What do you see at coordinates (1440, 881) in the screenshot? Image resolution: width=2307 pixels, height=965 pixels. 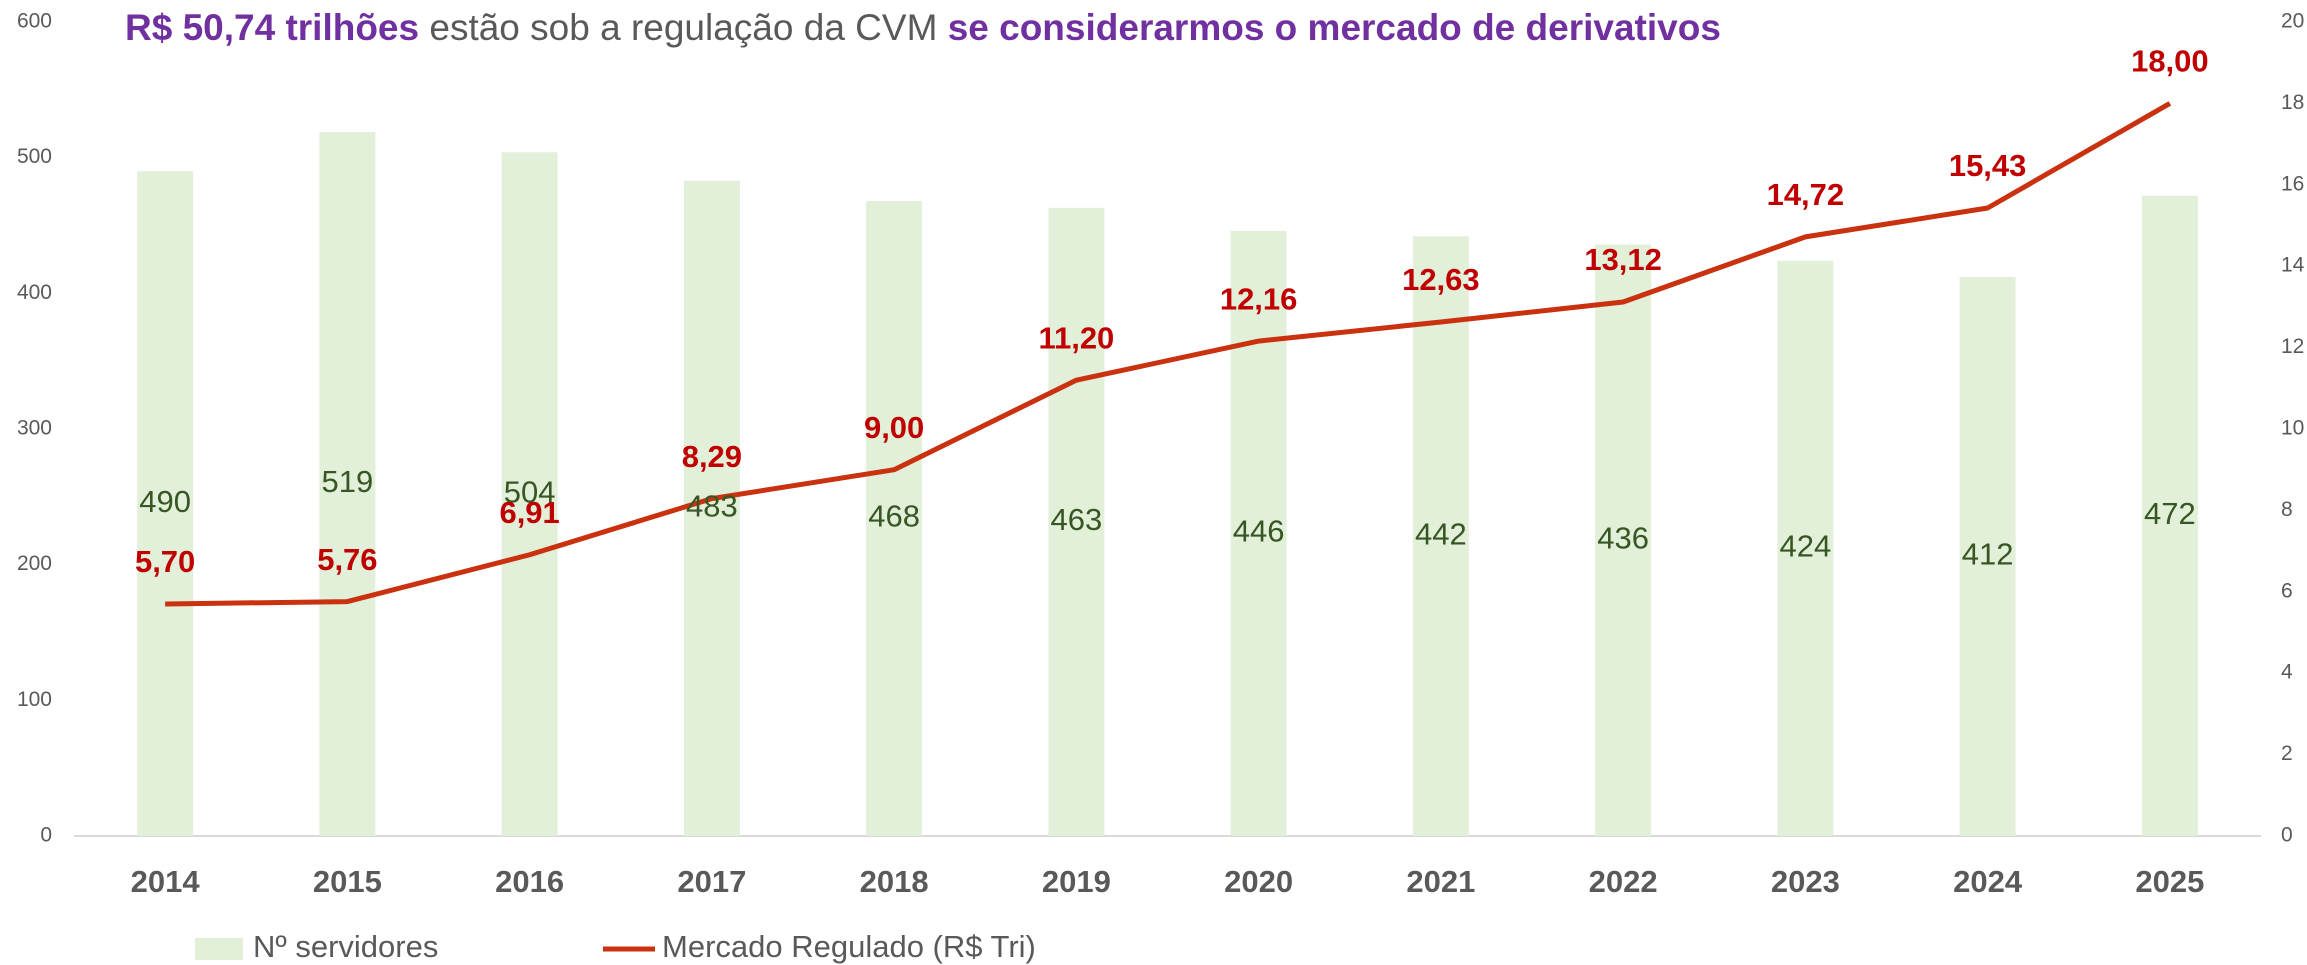 I see `x-tick-label: 2021` at bounding box center [1440, 881].